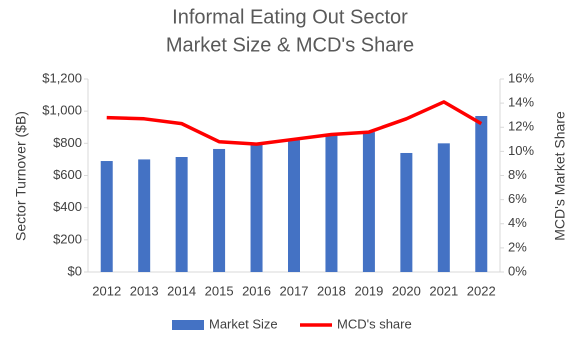 This screenshot has width=580, height=342. What do you see at coordinates (406, 290) in the screenshot?
I see `x-tick-label: 2020` at bounding box center [406, 290].